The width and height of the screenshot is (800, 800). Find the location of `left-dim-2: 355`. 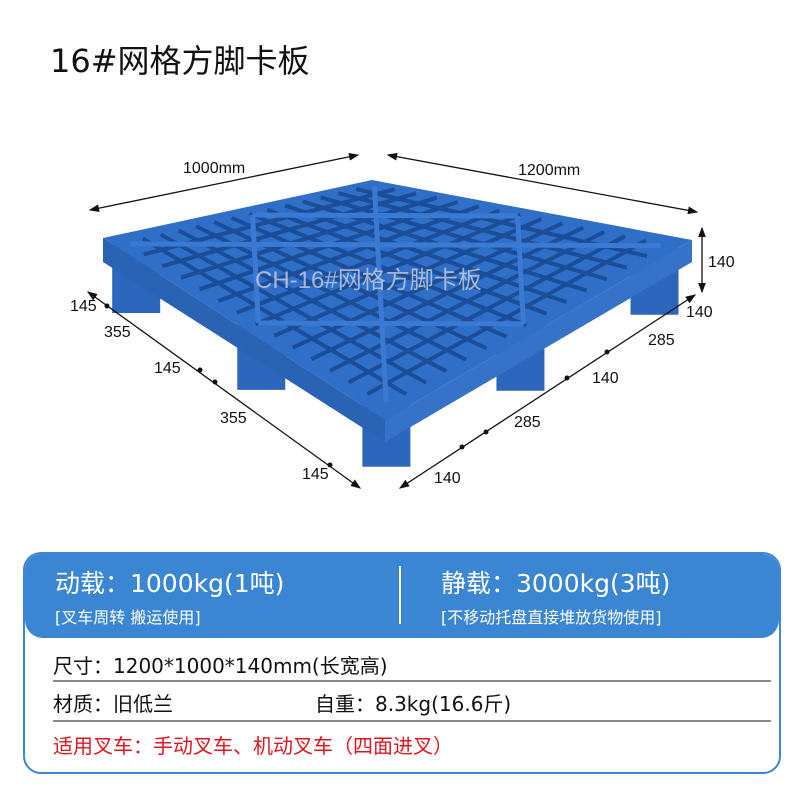

left-dim-2: 355 is located at coordinates (117, 332).